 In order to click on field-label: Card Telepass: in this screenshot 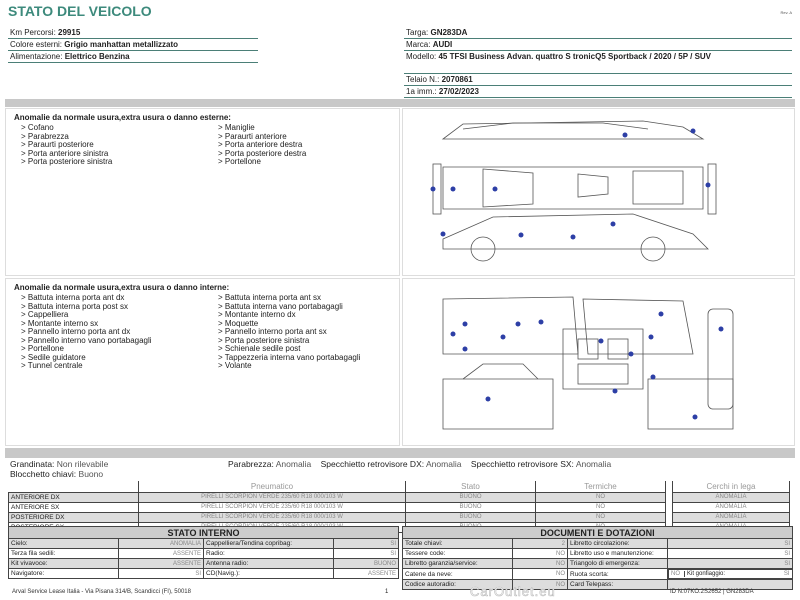, I will do `click(617, 584)`.